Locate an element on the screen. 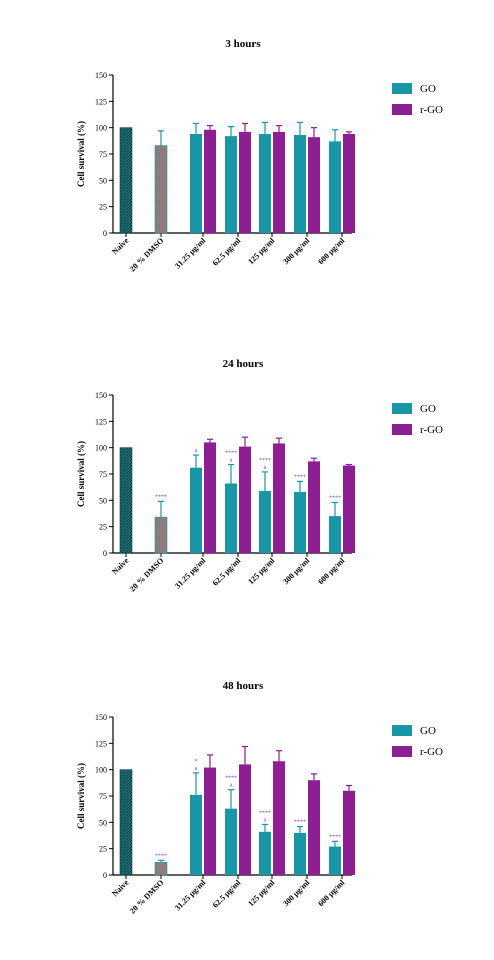 The height and width of the screenshot is (960, 494). legend-swatch-rgo is located at coordinates (402, 429).